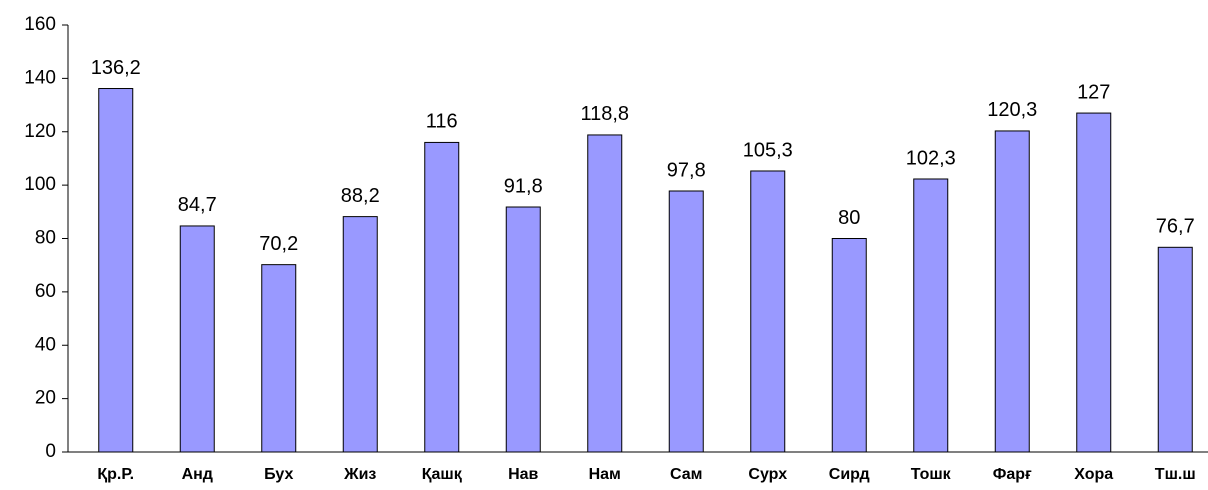 This screenshot has width=1208, height=490. I want to click on value-label: 76,7, so click(1175, 227).